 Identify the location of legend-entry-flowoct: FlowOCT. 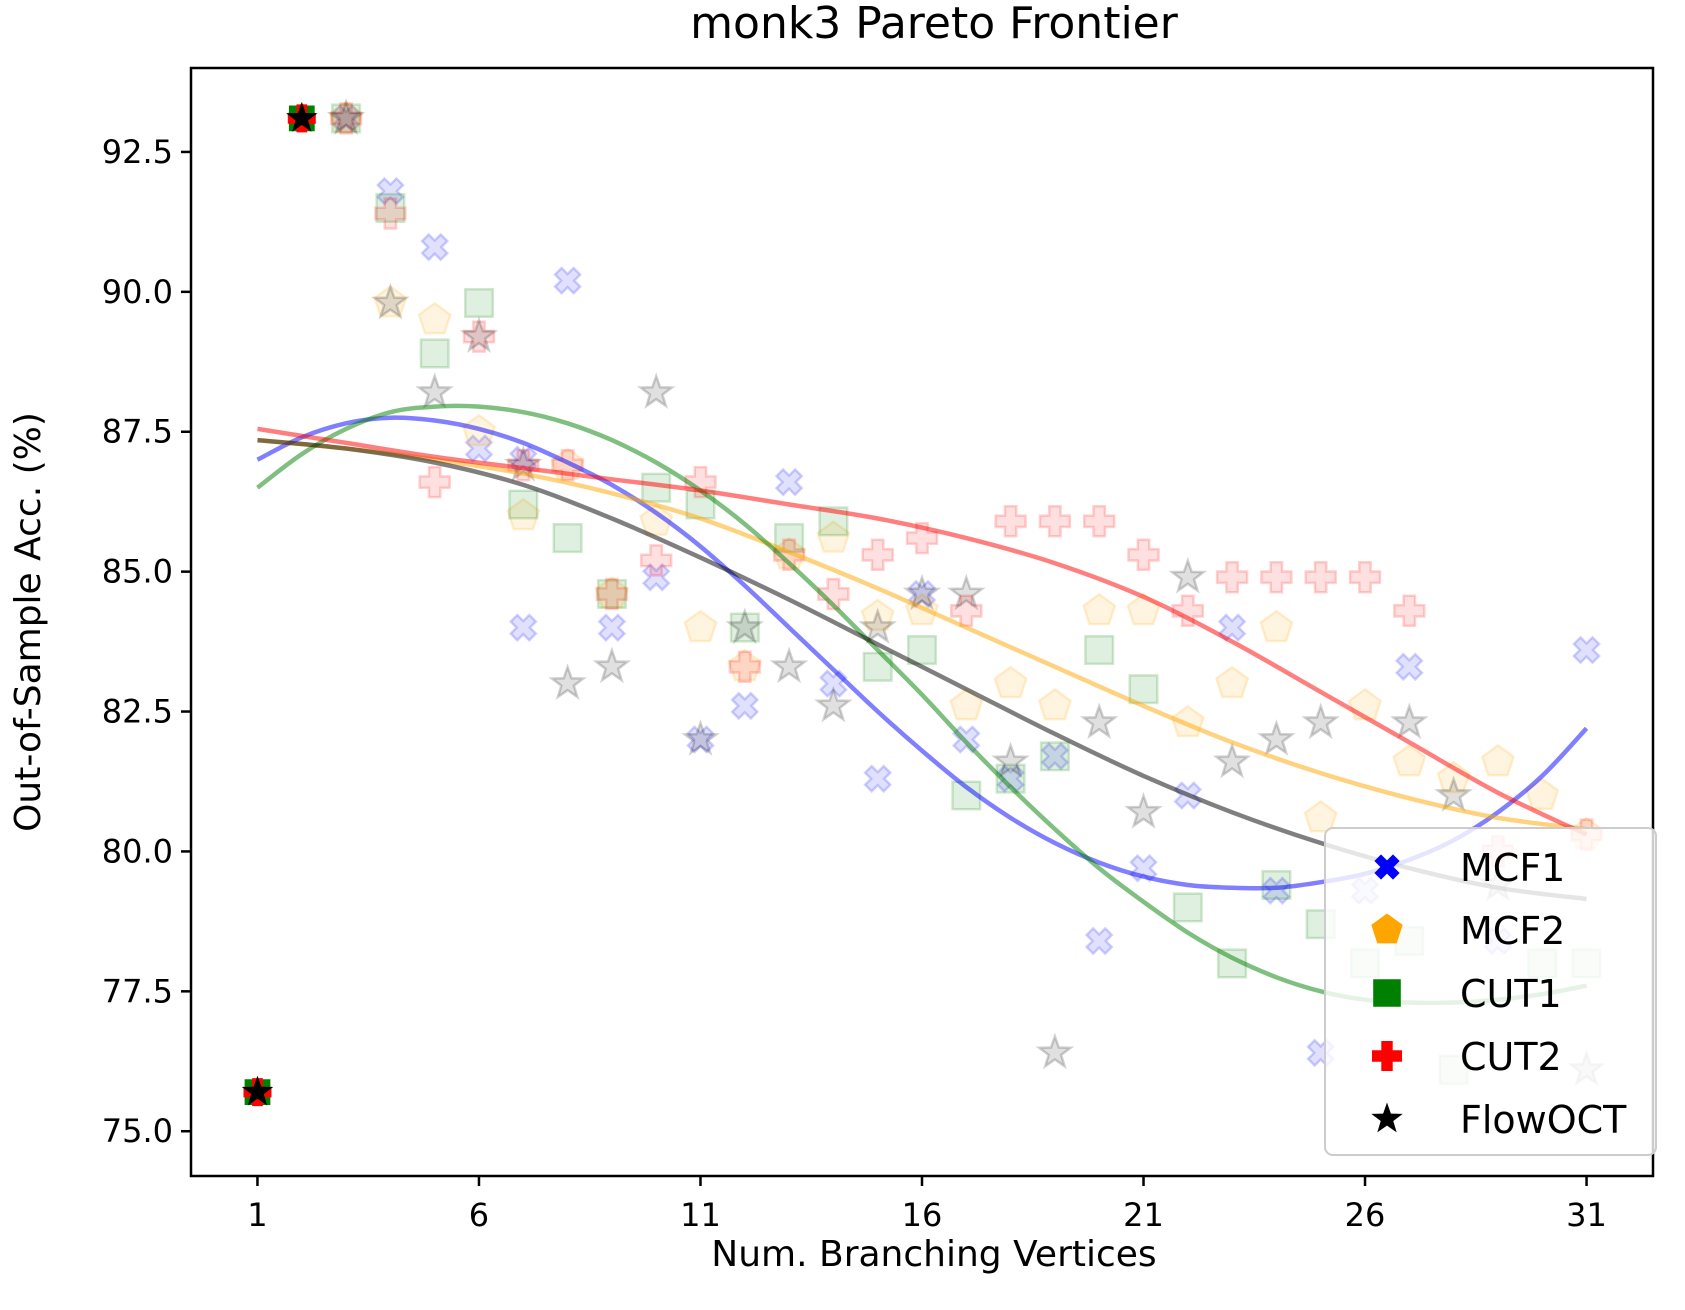
(1499, 1120).